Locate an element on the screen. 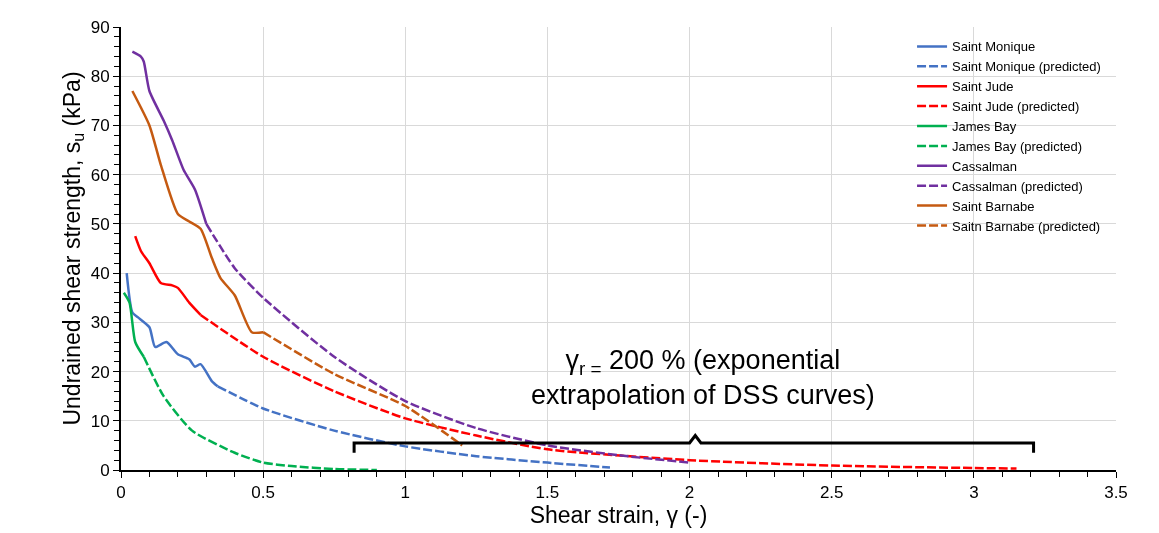 This screenshot has width=1159, height=533. y-tick-label: 60 is located at coordinates (100, 175).